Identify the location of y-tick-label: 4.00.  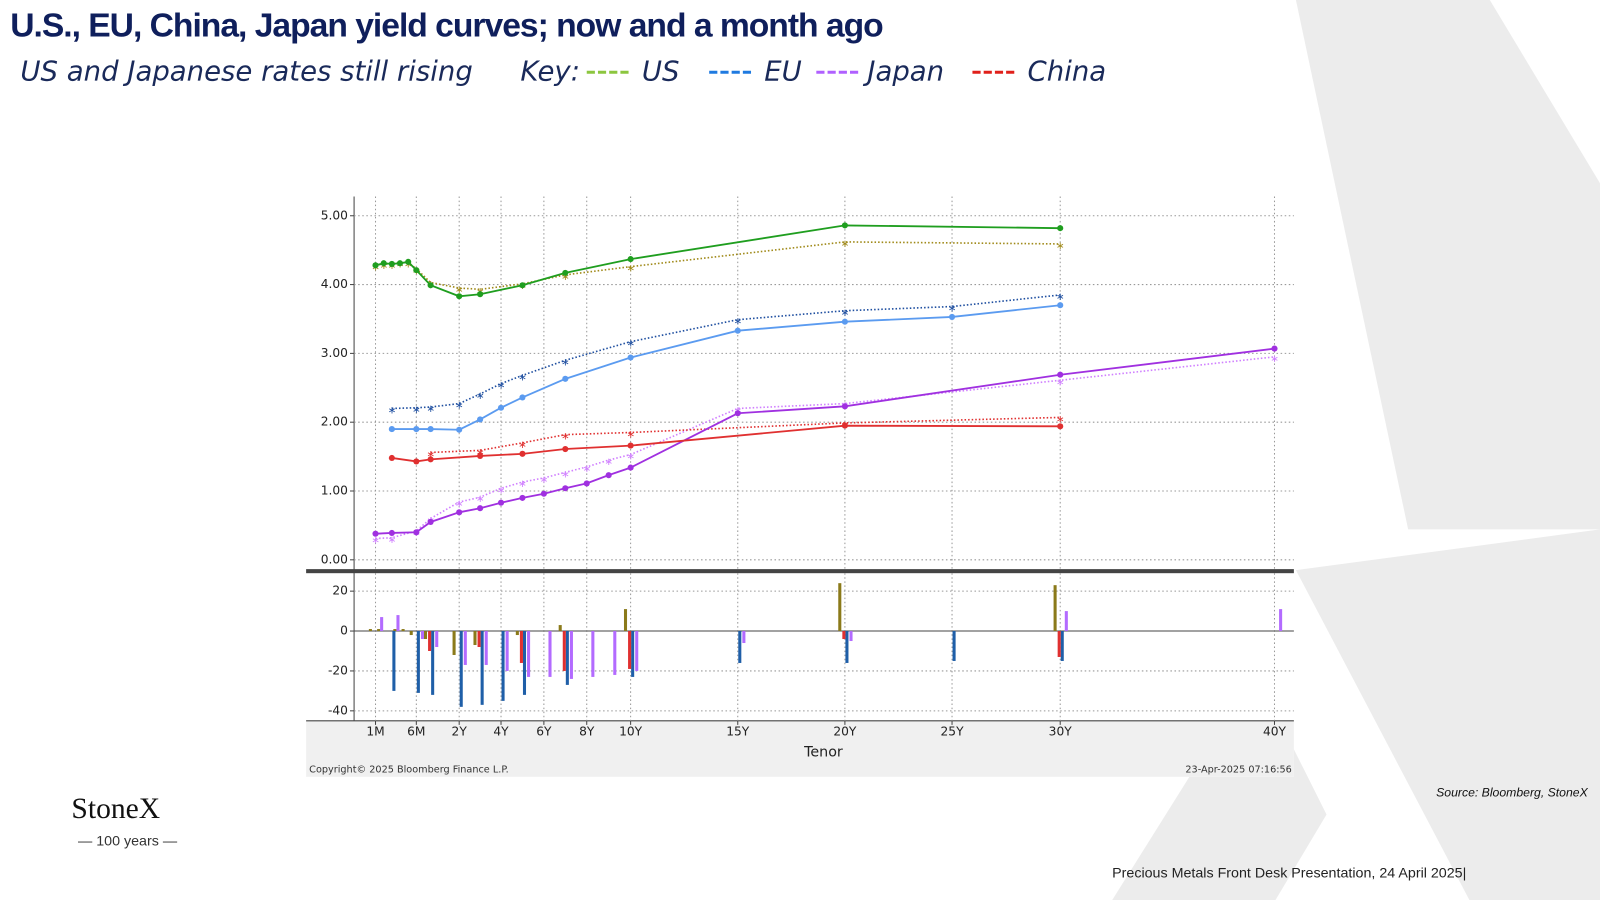
(334, 284).